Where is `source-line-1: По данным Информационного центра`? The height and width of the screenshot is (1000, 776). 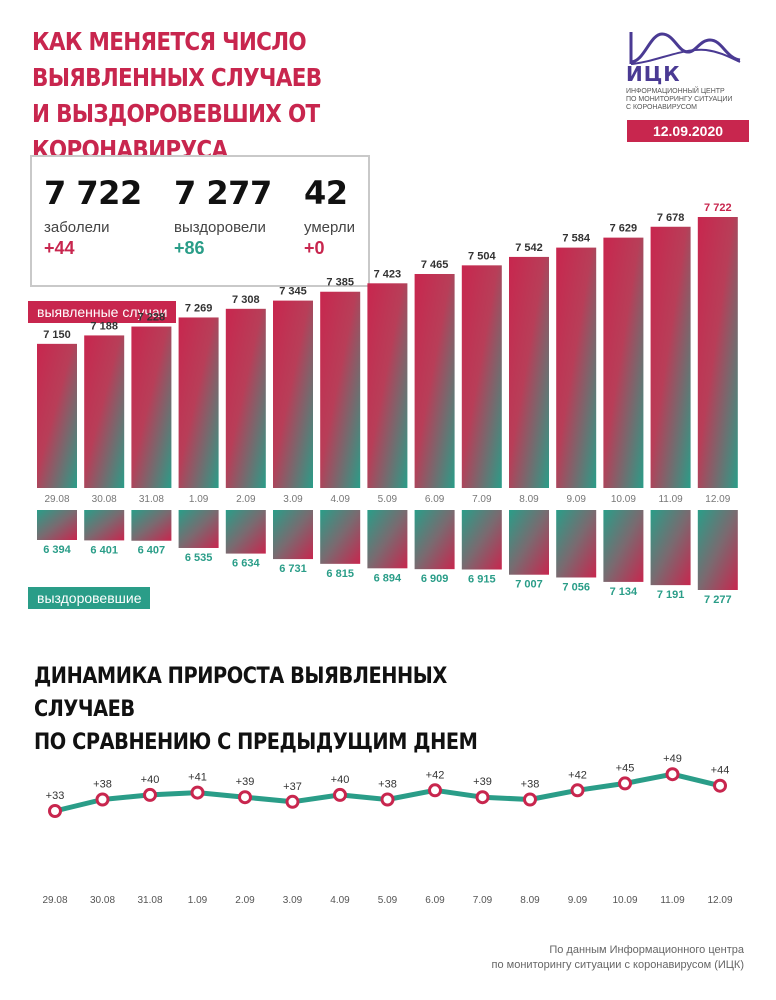
source-line-1: По данным Информационного центра is located at coordinates (646, 950).